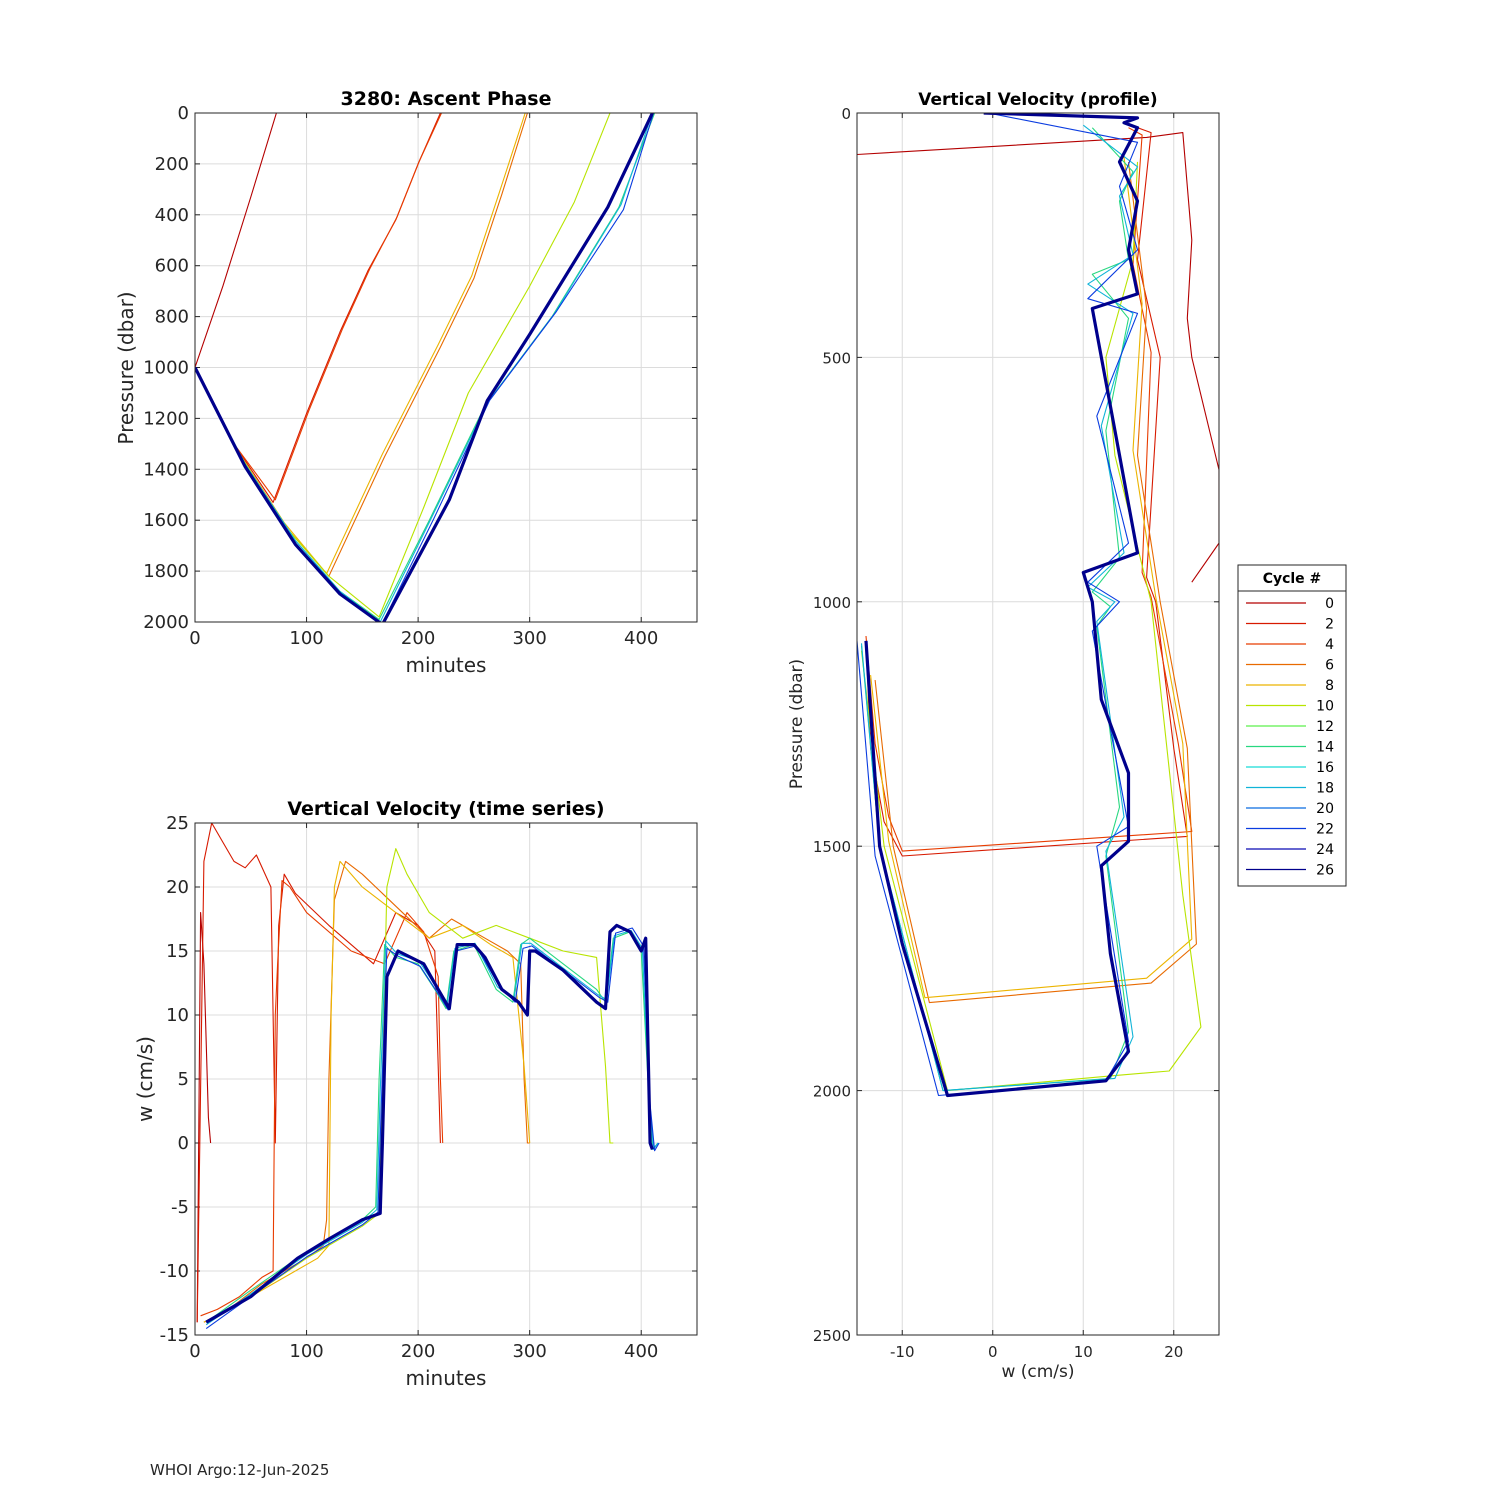  I want to click on y-tick-label: 15, so click(177, 951).